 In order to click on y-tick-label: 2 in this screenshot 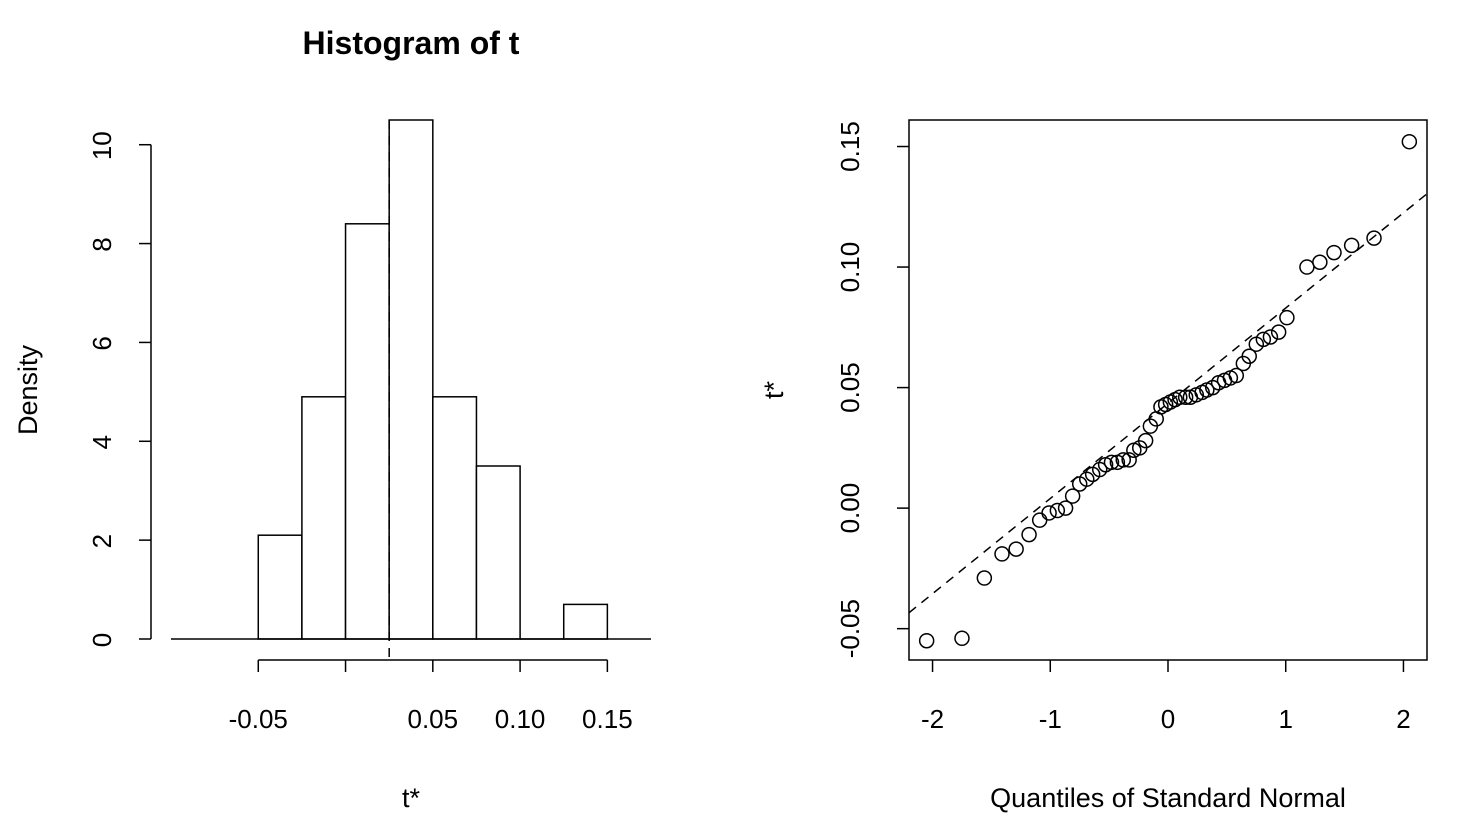, I will do `click(102, 541)`.